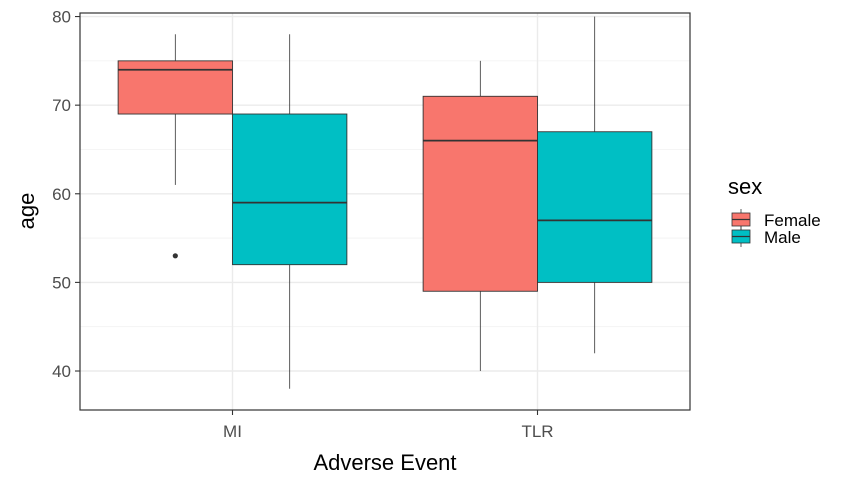  I want to click on legend-label: Male, so click(782, 237).